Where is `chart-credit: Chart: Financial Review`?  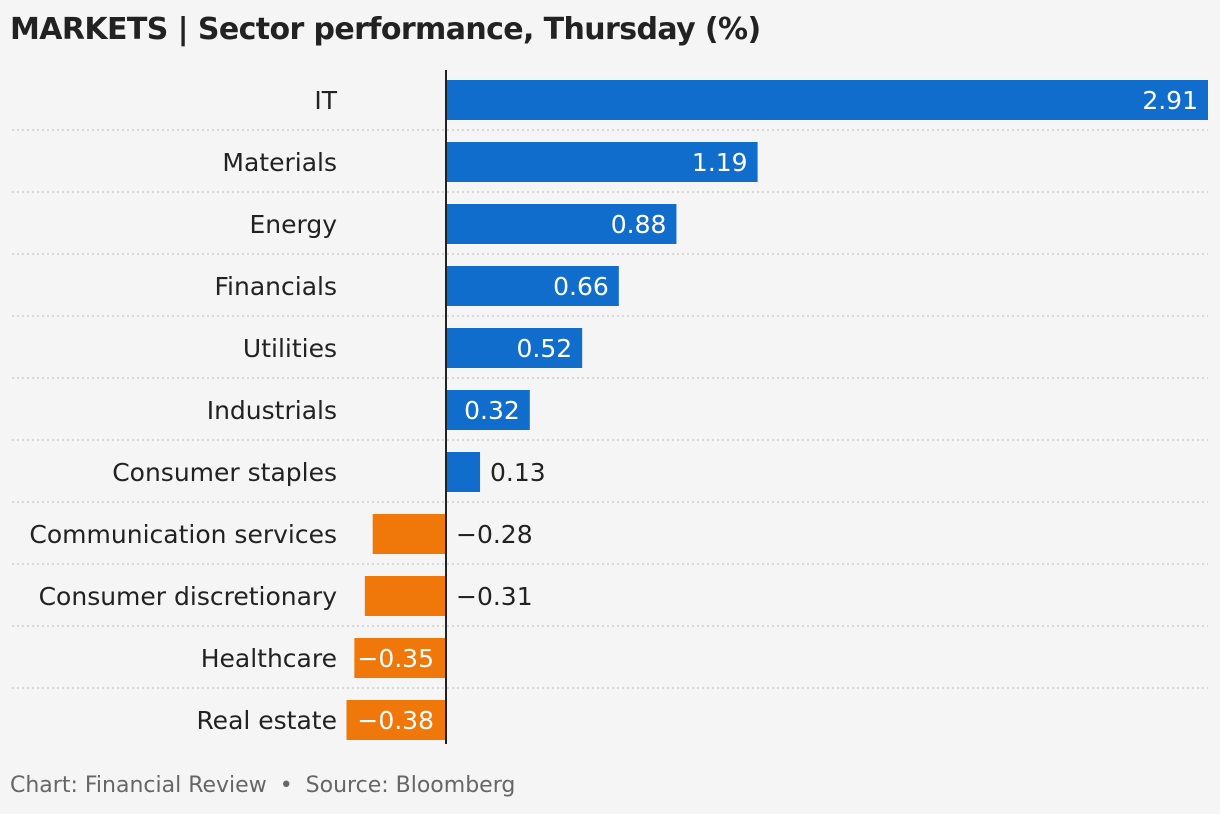
chart-credit: Chart: Financial Review is located at coordinates (138, 785).